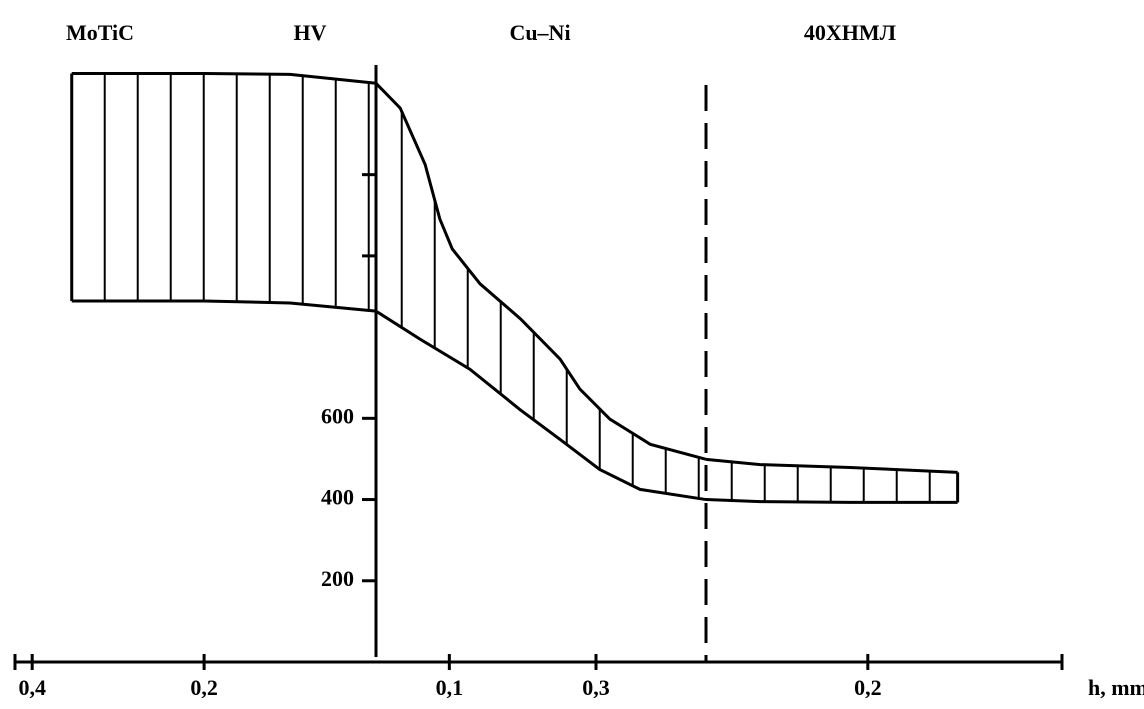 Image resolution: width=1144 pixels, height=709 pixels. What do you see at coordinates (596, 687) in the screenshot?
I see `x-tick-label: 0,3` at bounding box center [596, 687].